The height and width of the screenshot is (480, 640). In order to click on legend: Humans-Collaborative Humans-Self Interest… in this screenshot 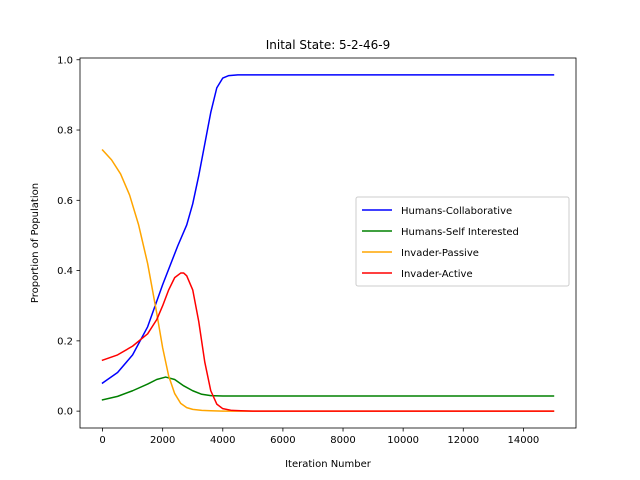, I will do `click(462, 241)`.